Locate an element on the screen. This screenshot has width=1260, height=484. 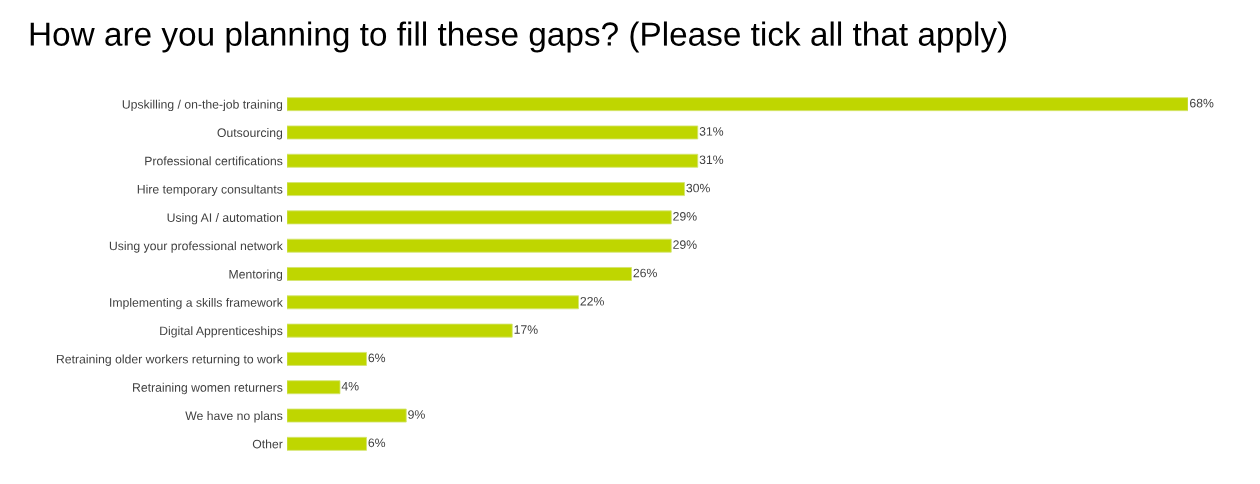
y-tick-label: Retraining women returners is located at coordinates (208, 388).